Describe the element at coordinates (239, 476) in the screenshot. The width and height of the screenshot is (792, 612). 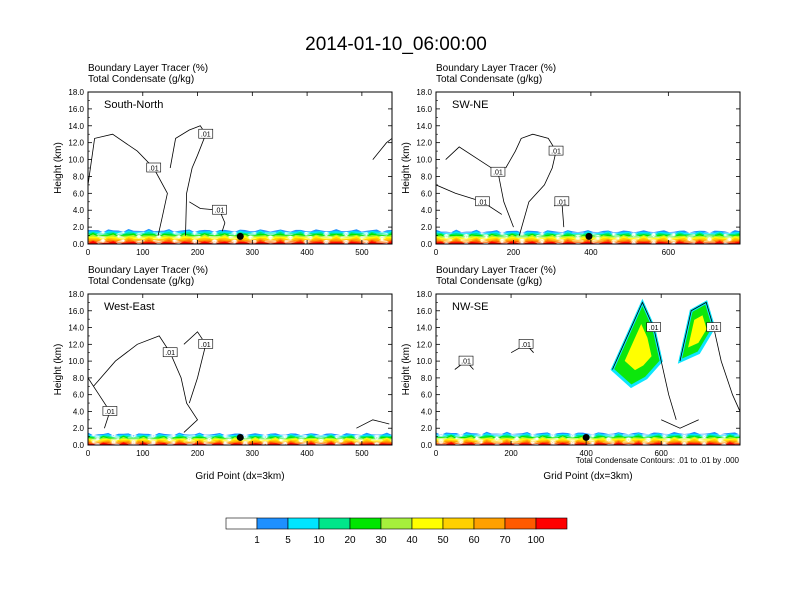
I see `x-axis-title: Grid Point (dx=3km)` at that location.